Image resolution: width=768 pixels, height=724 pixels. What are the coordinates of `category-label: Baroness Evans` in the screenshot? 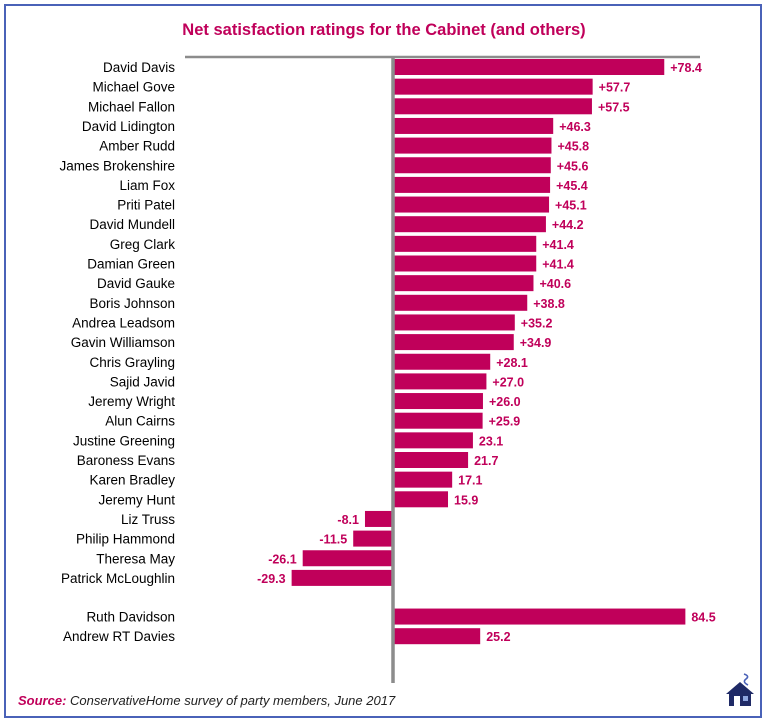 It's located at (126, 460).